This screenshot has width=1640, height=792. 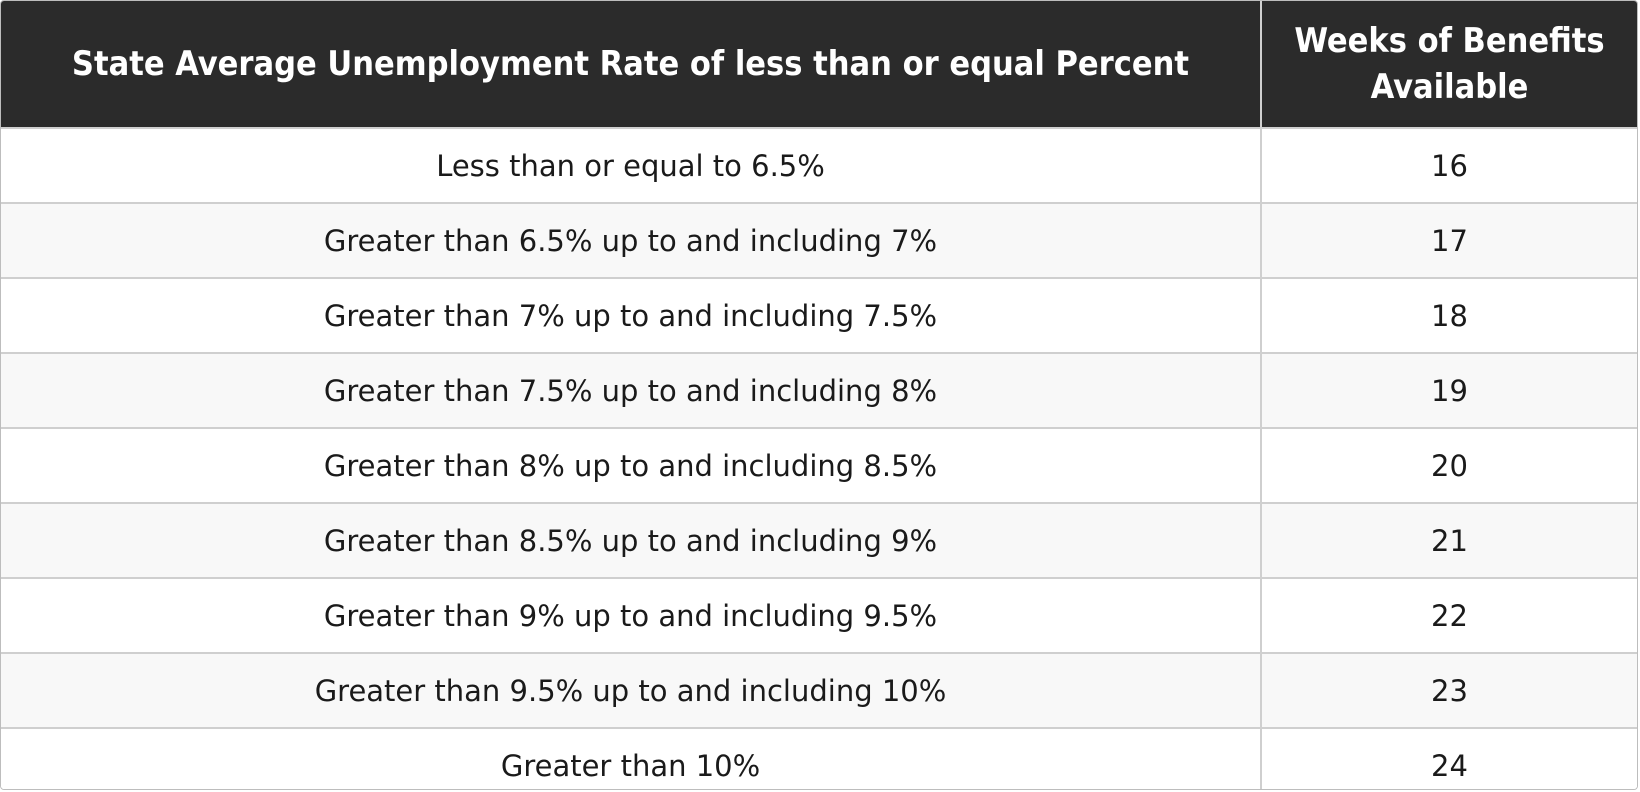 What do you see at coordinates (1449, 465) in the screenshot?
I see `weeks-cell: 20` at bounding box center [1449, 465].